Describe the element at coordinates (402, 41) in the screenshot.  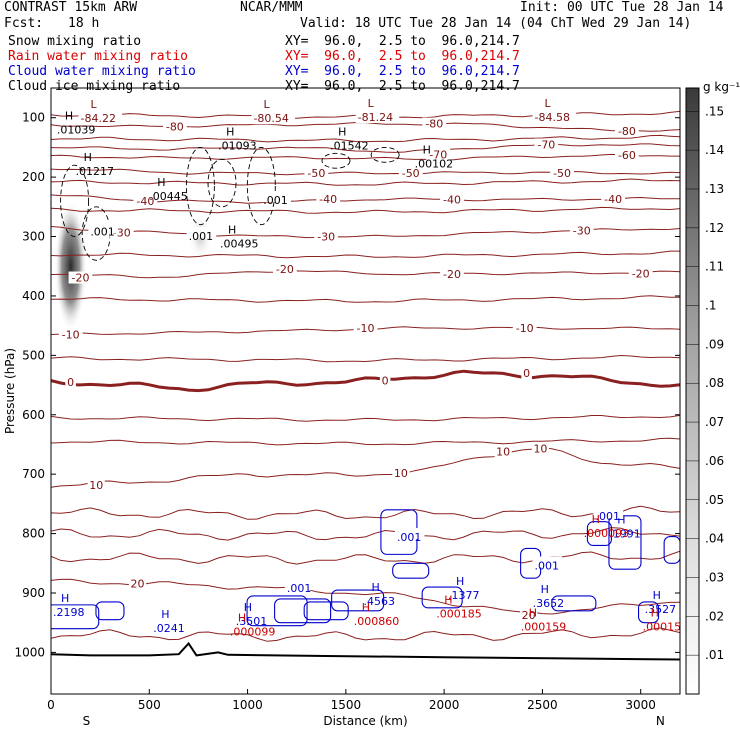
I see `field-xy-snow: XY= 96.0, 2.5 to 96.0,214.7` at that location.